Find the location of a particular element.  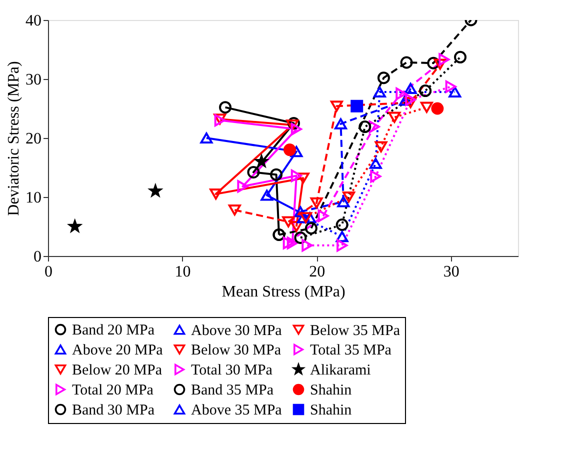

legend-label: Total 35 MPa is located at coordinates (351, 350).